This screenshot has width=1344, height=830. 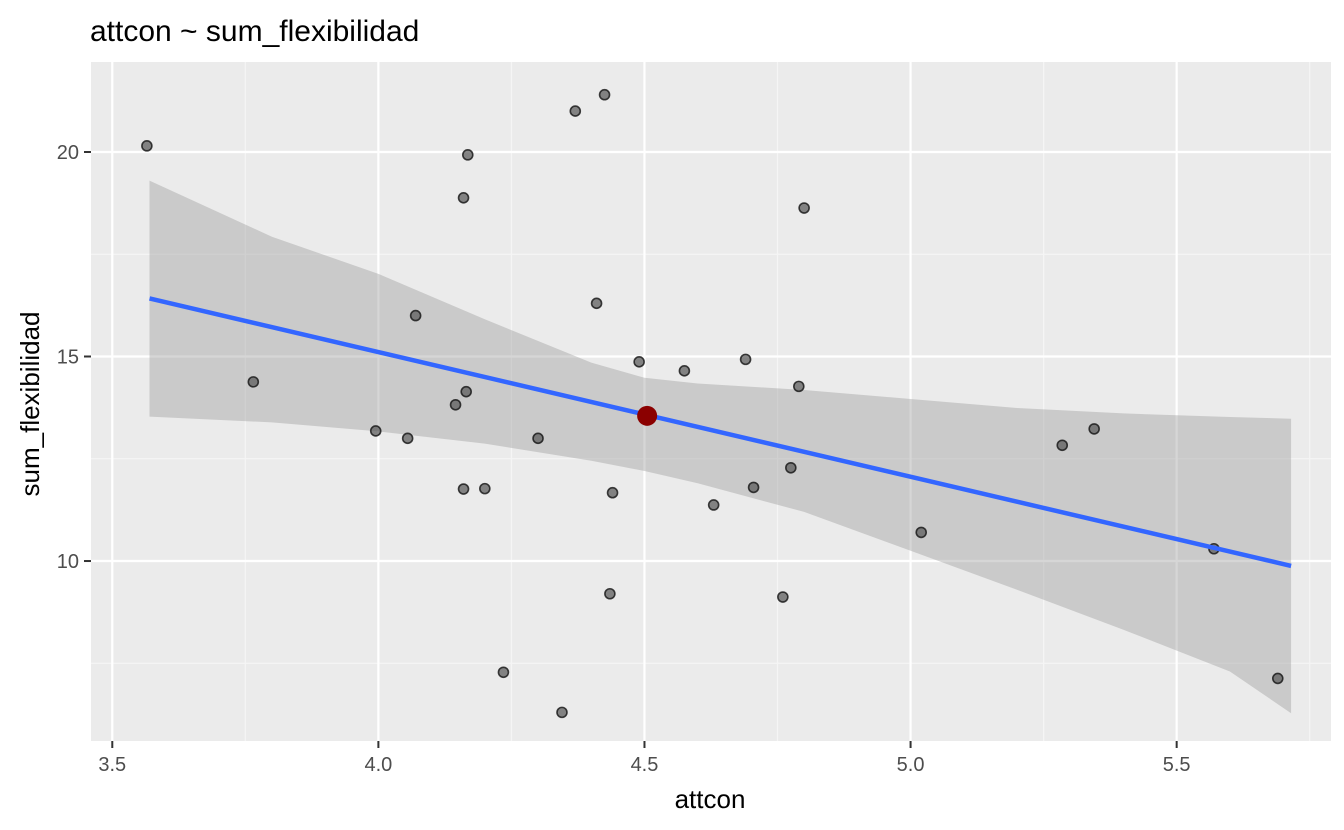 I want to click on chart-title: attcon ~ sum_flexibilidad, so click(x=254, y=31).